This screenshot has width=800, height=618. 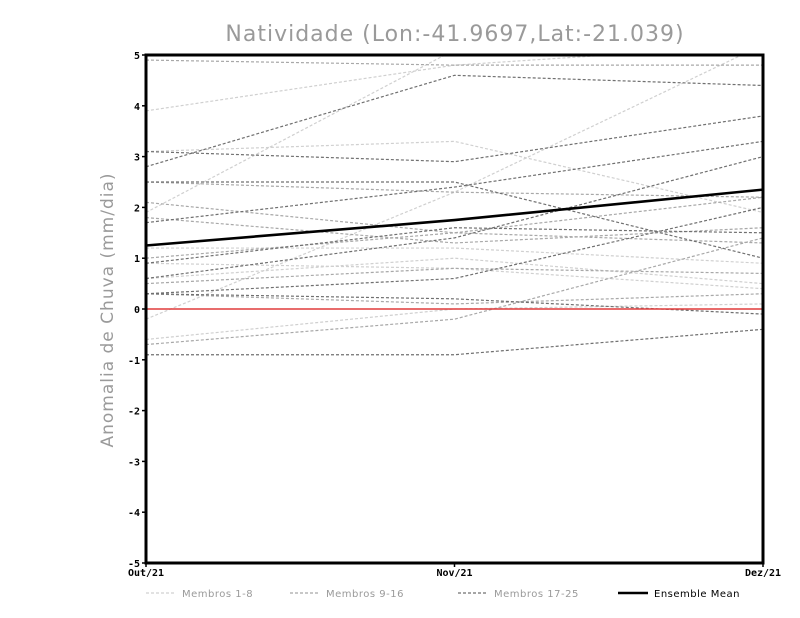 What do you see at coordinates (365, 594) in the screenshot?
I see `legend-label: Membros 9-16` at bounding box center [365, 594].